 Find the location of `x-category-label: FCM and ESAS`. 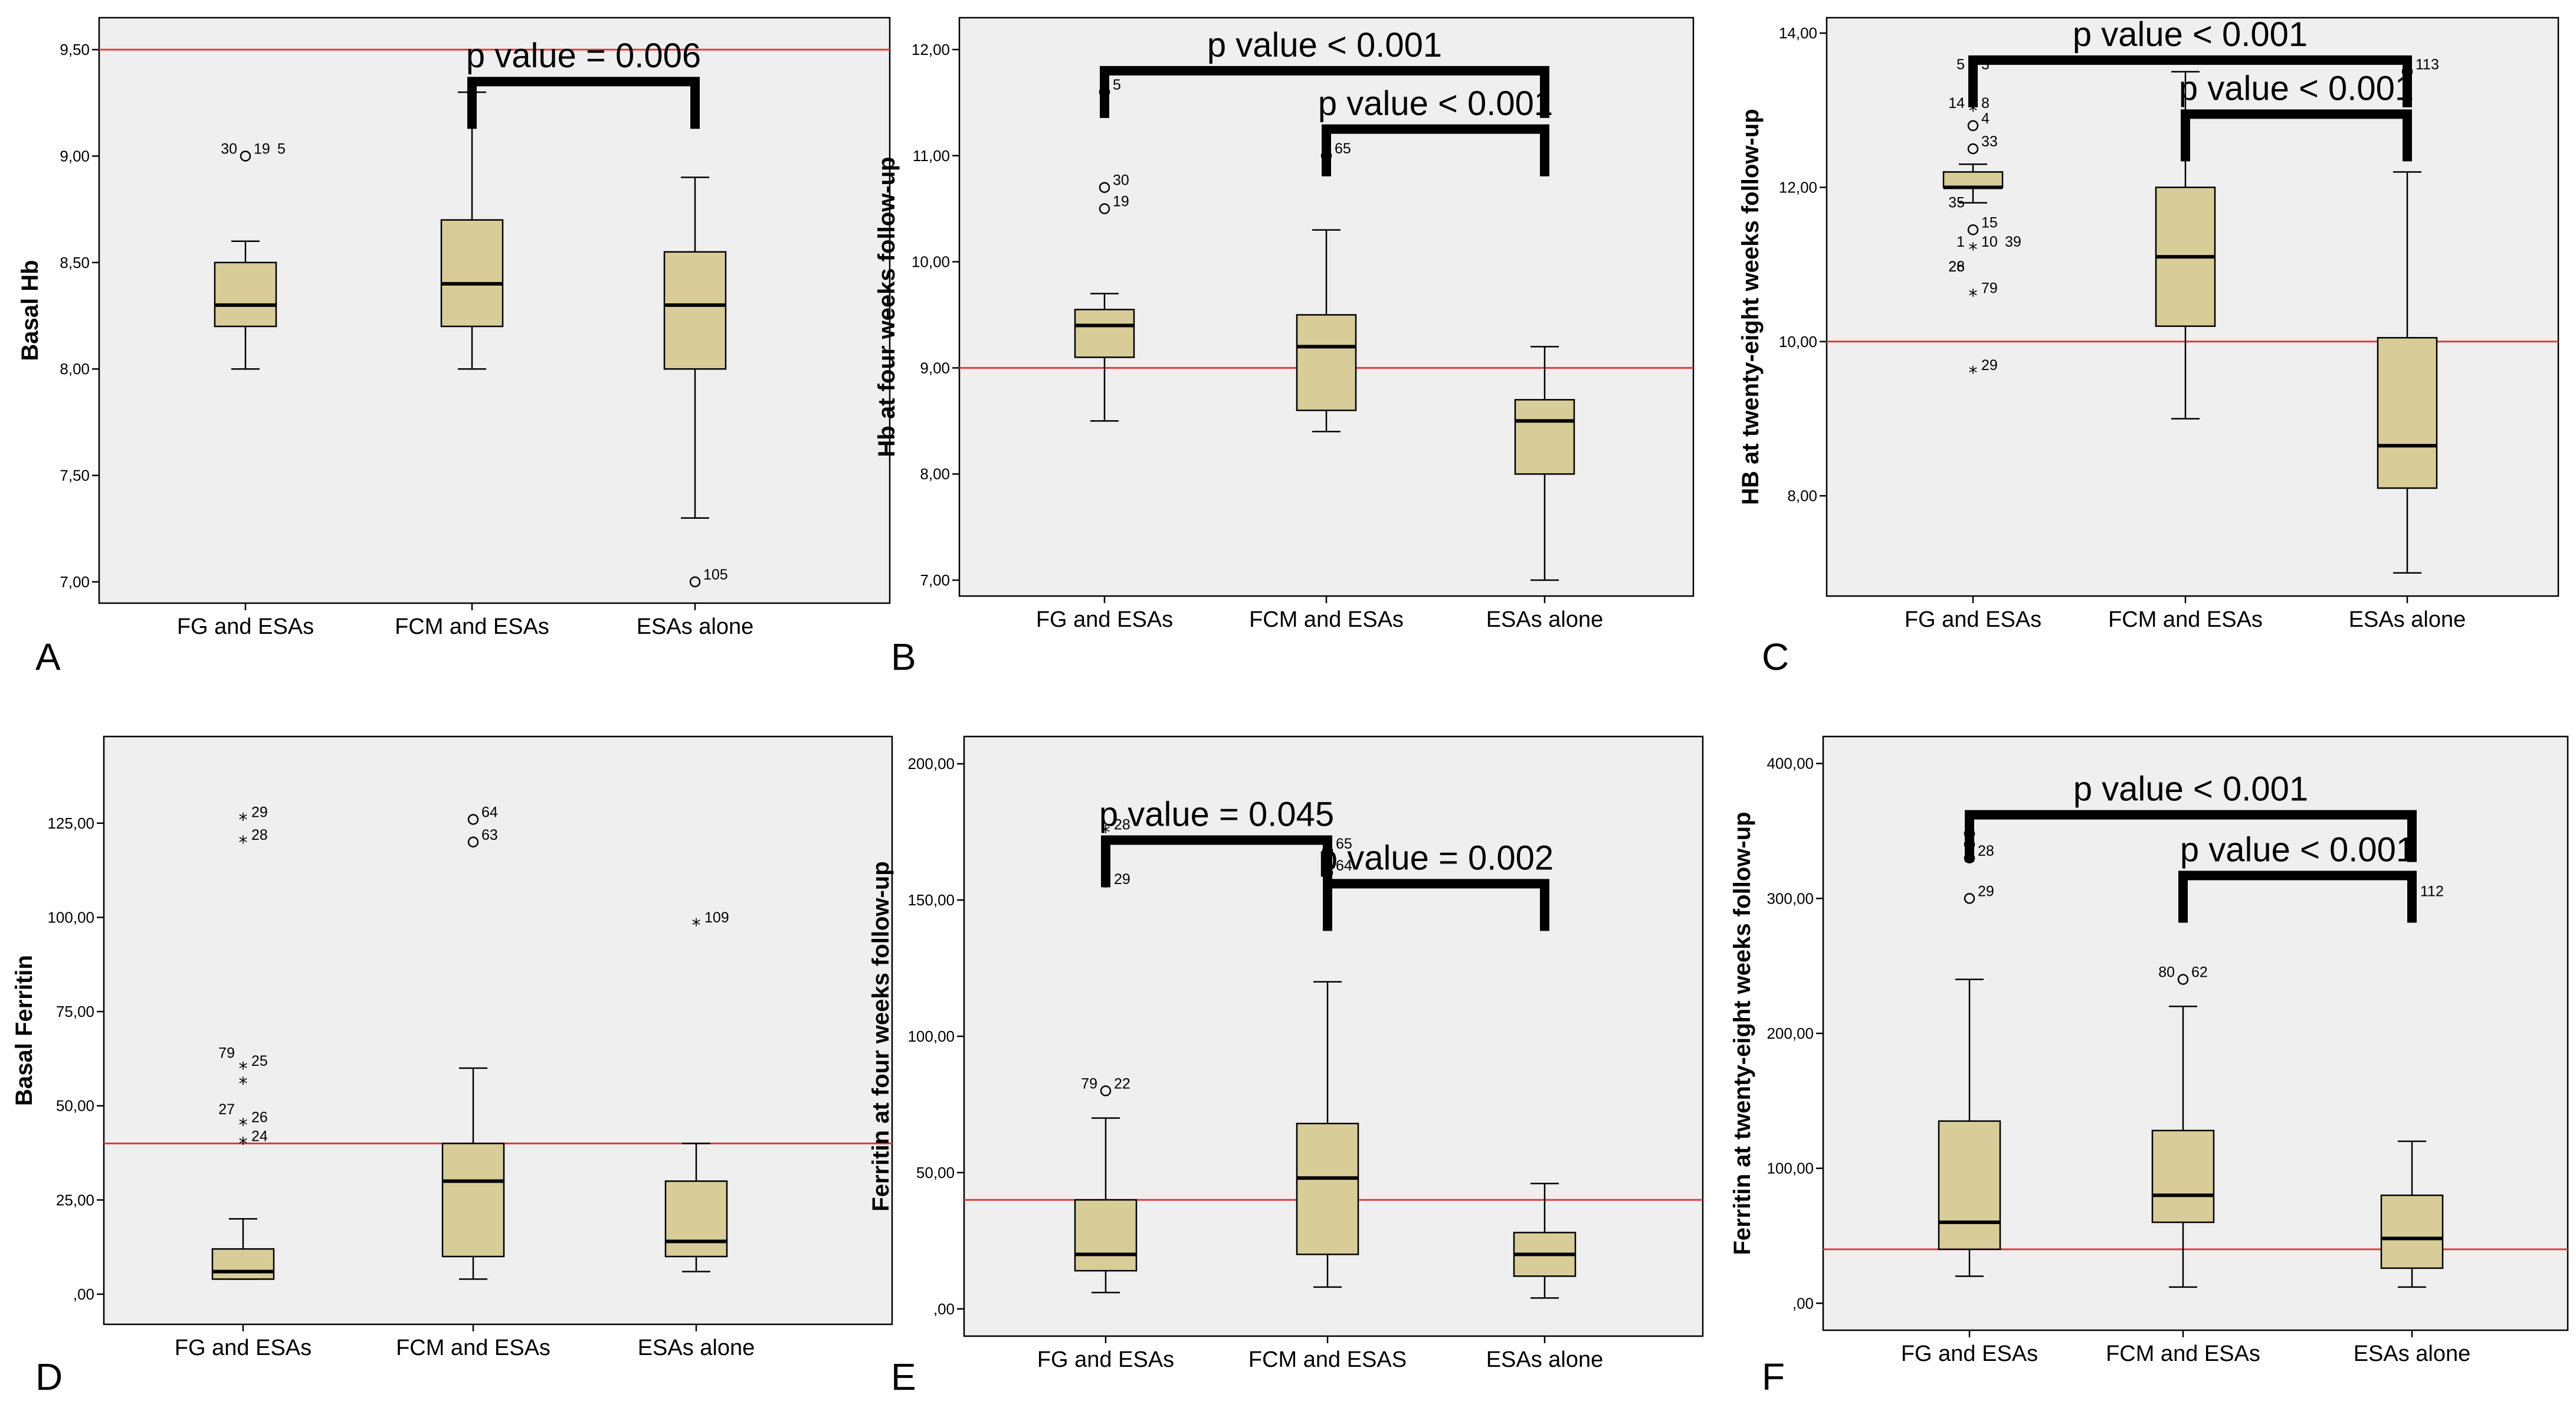

x-category-label: FCM and ESAS is located at coordinates (1327, 1359).